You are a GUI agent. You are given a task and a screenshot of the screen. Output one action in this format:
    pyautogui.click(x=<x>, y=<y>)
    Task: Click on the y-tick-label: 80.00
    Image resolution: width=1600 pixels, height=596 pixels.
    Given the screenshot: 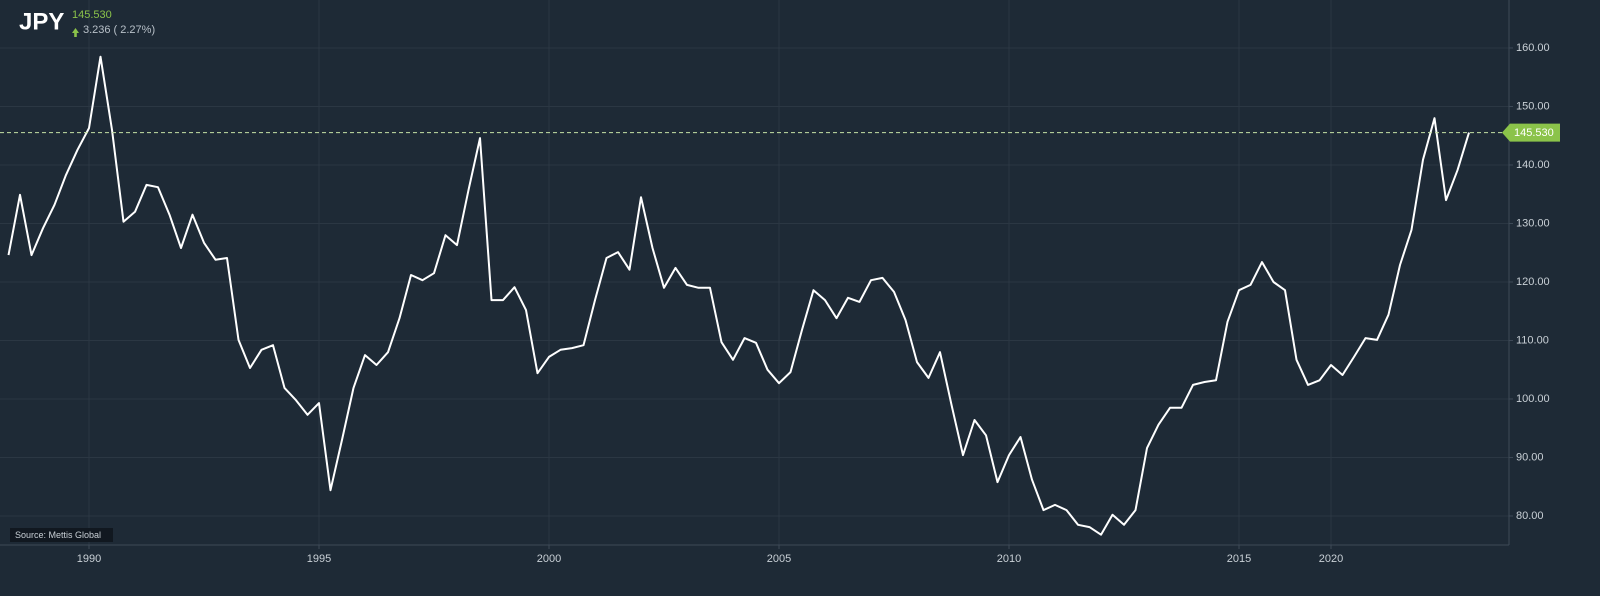 What is the action you would take?
    pyautogui.click(x=1530, y=516)
    